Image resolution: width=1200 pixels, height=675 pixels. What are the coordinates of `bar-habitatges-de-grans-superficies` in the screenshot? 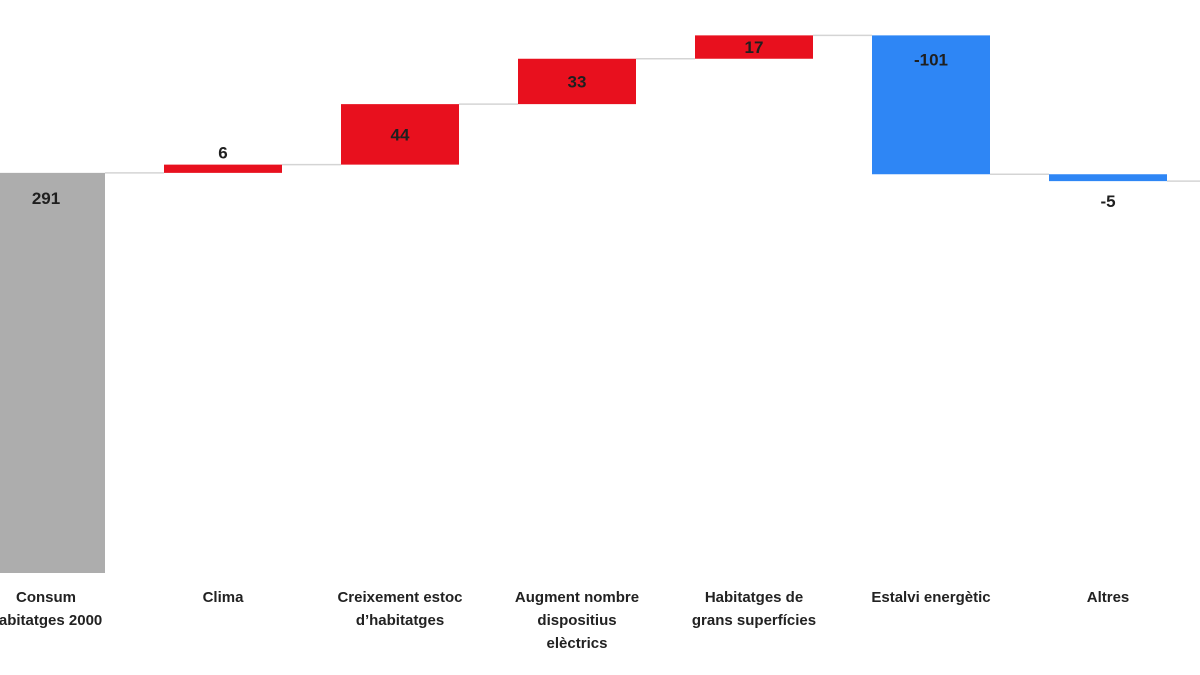 It's located at (754, 47).